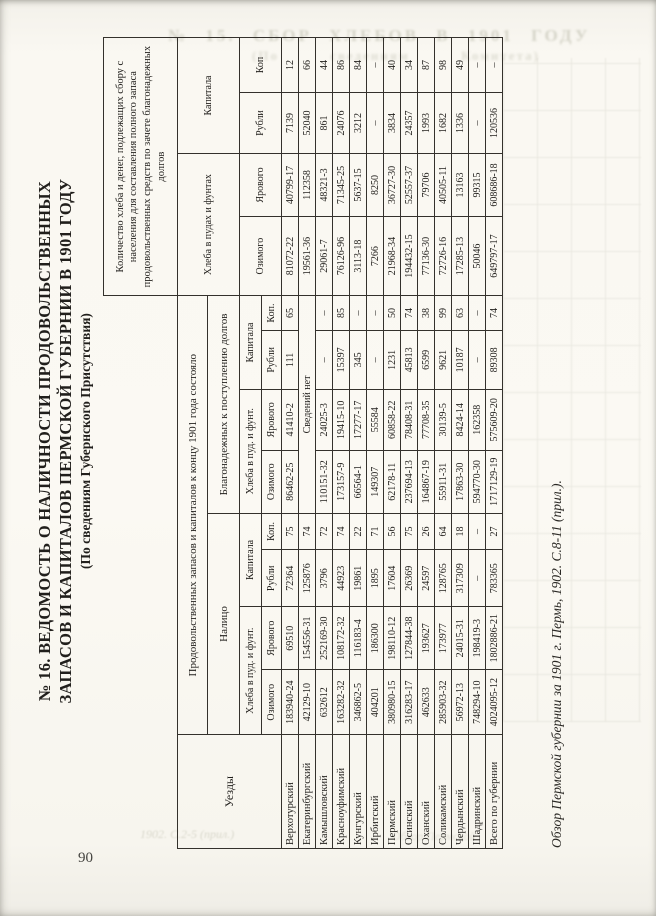 Image resolution: width=656 pixels, height=916 pixels. I want to click on table-cell: 1231, so click(392, 360).